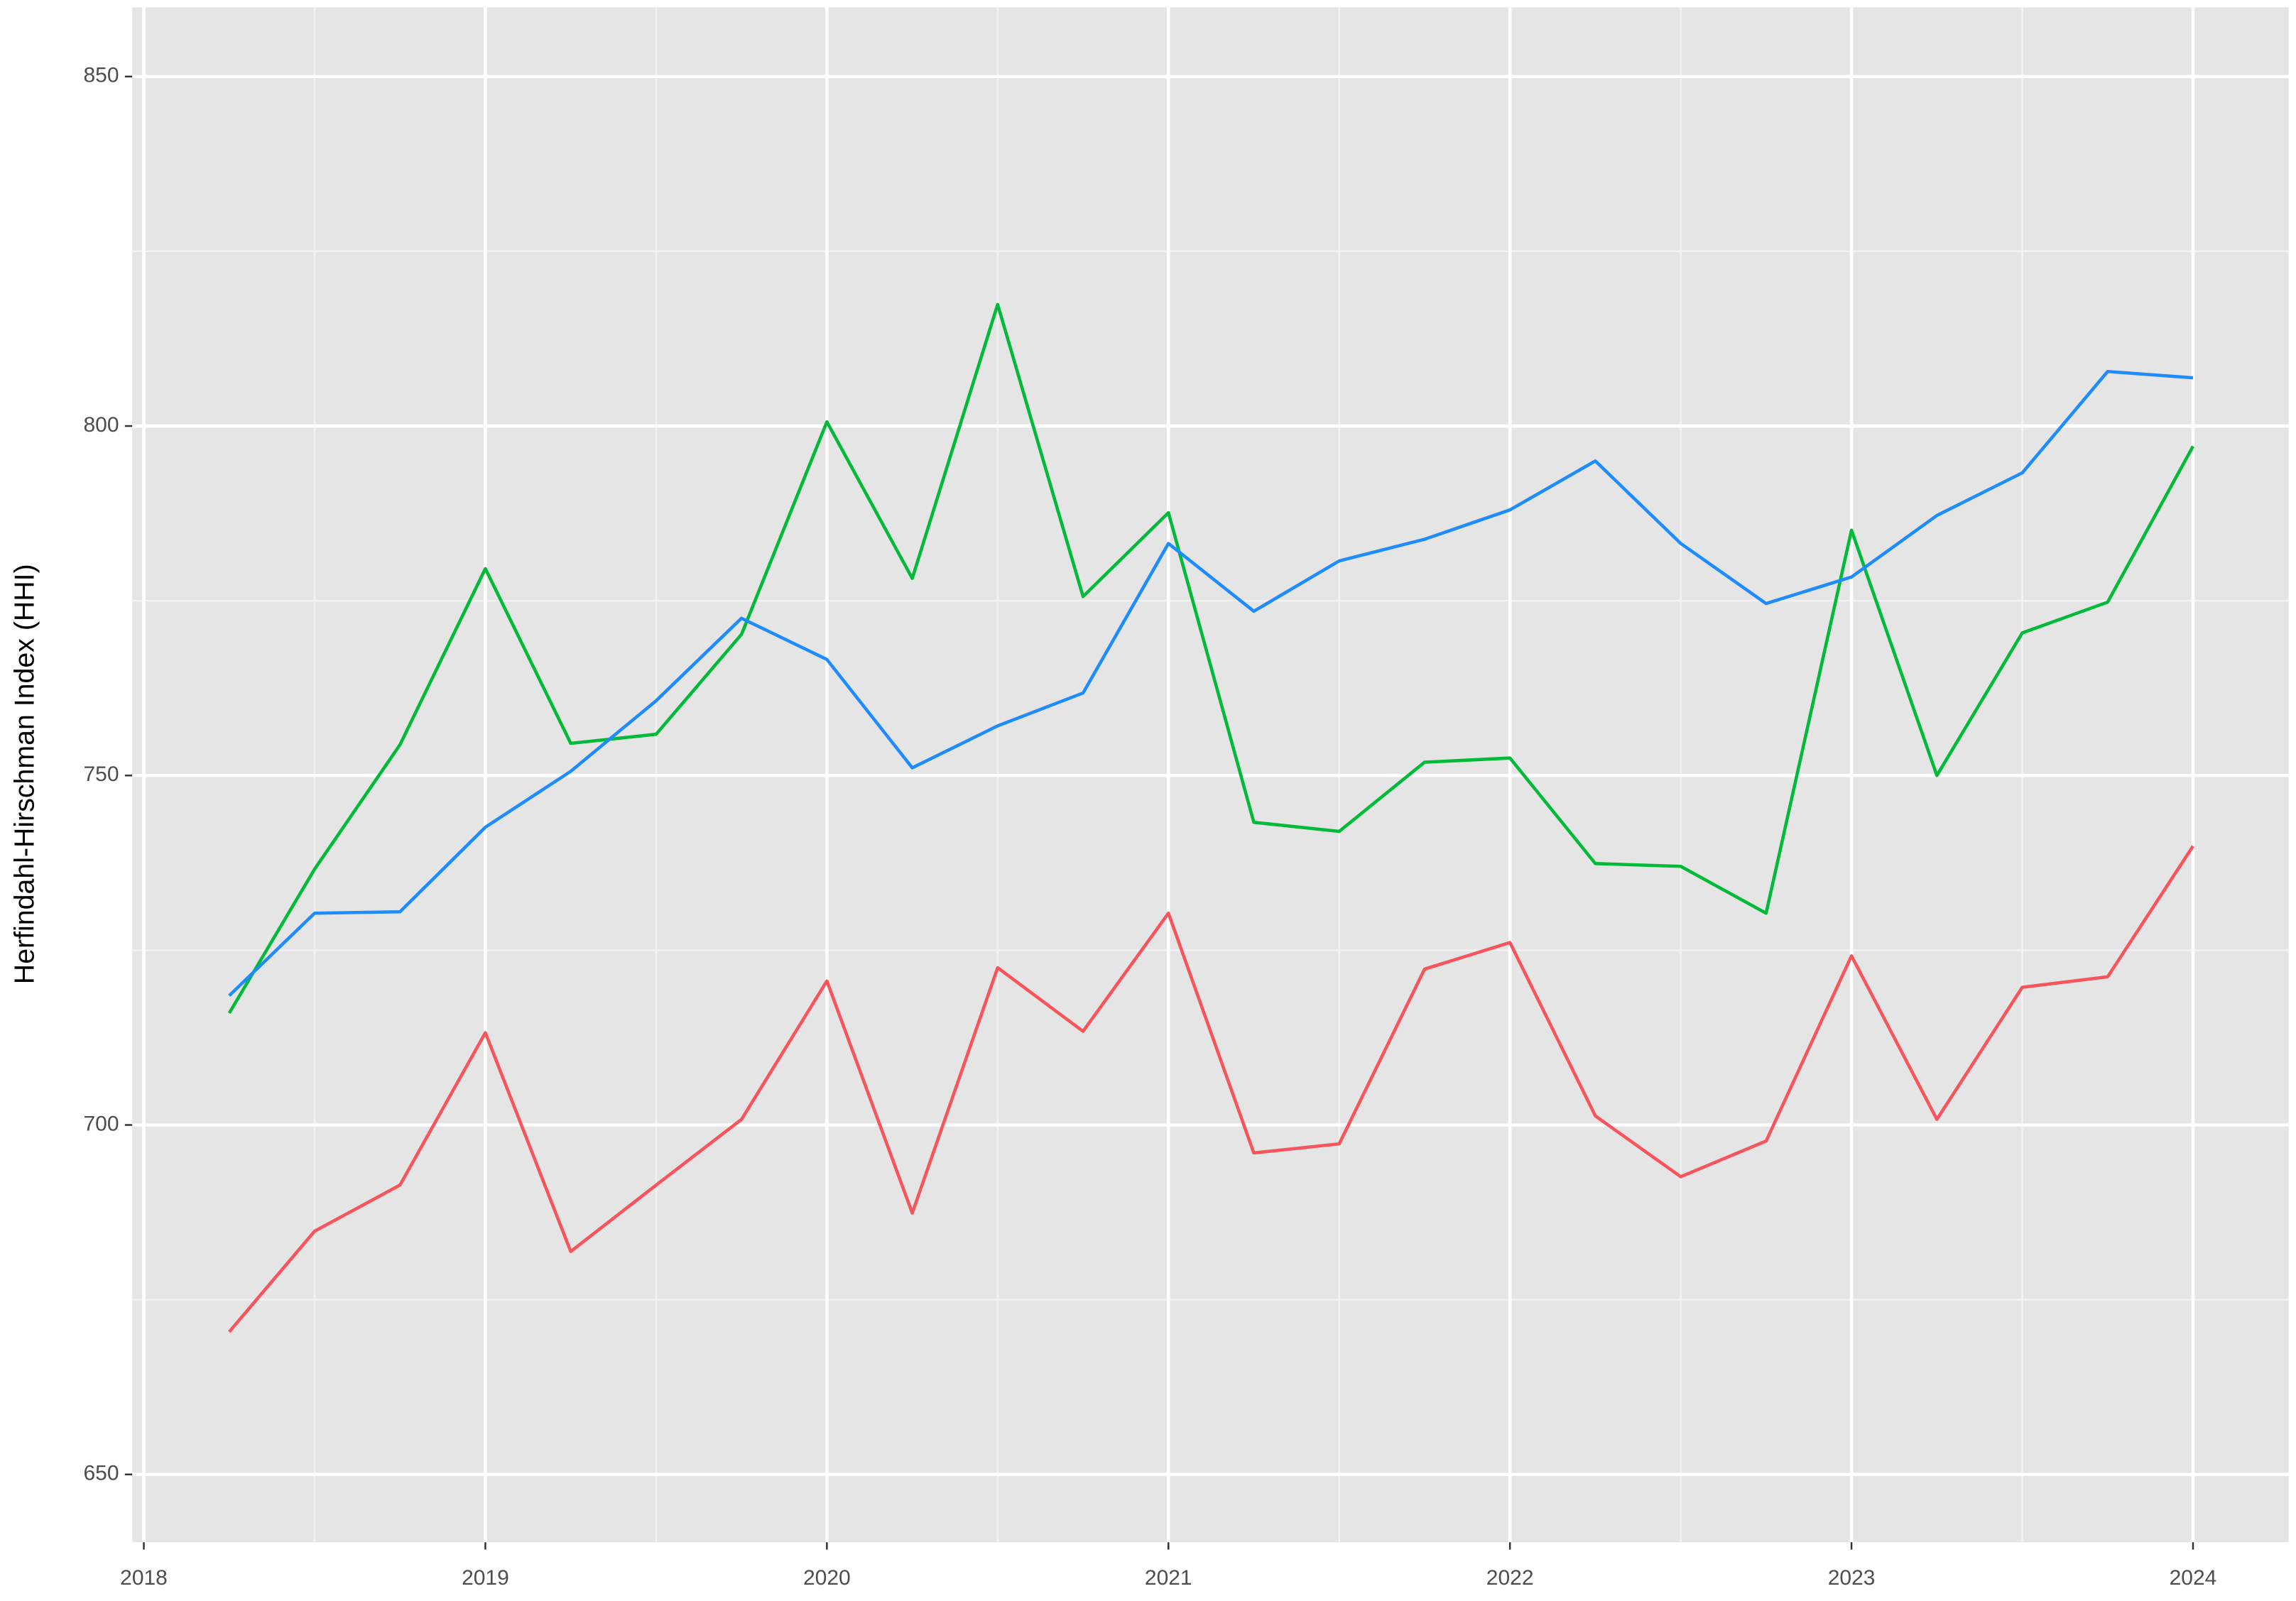  I want to click on x-tick-label: 2023, so click(1852, 1578).